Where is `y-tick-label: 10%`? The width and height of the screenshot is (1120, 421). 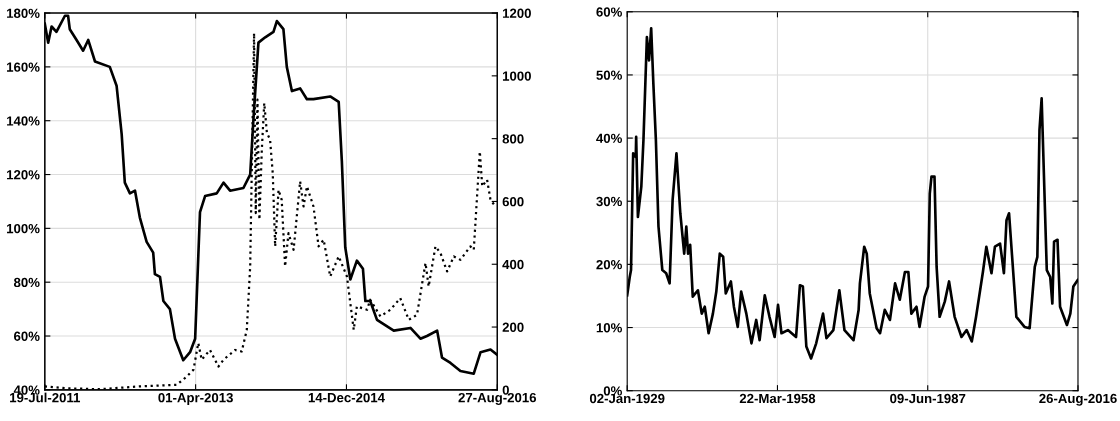
y-tick-label: 10% is located at coordinates (609, 328).